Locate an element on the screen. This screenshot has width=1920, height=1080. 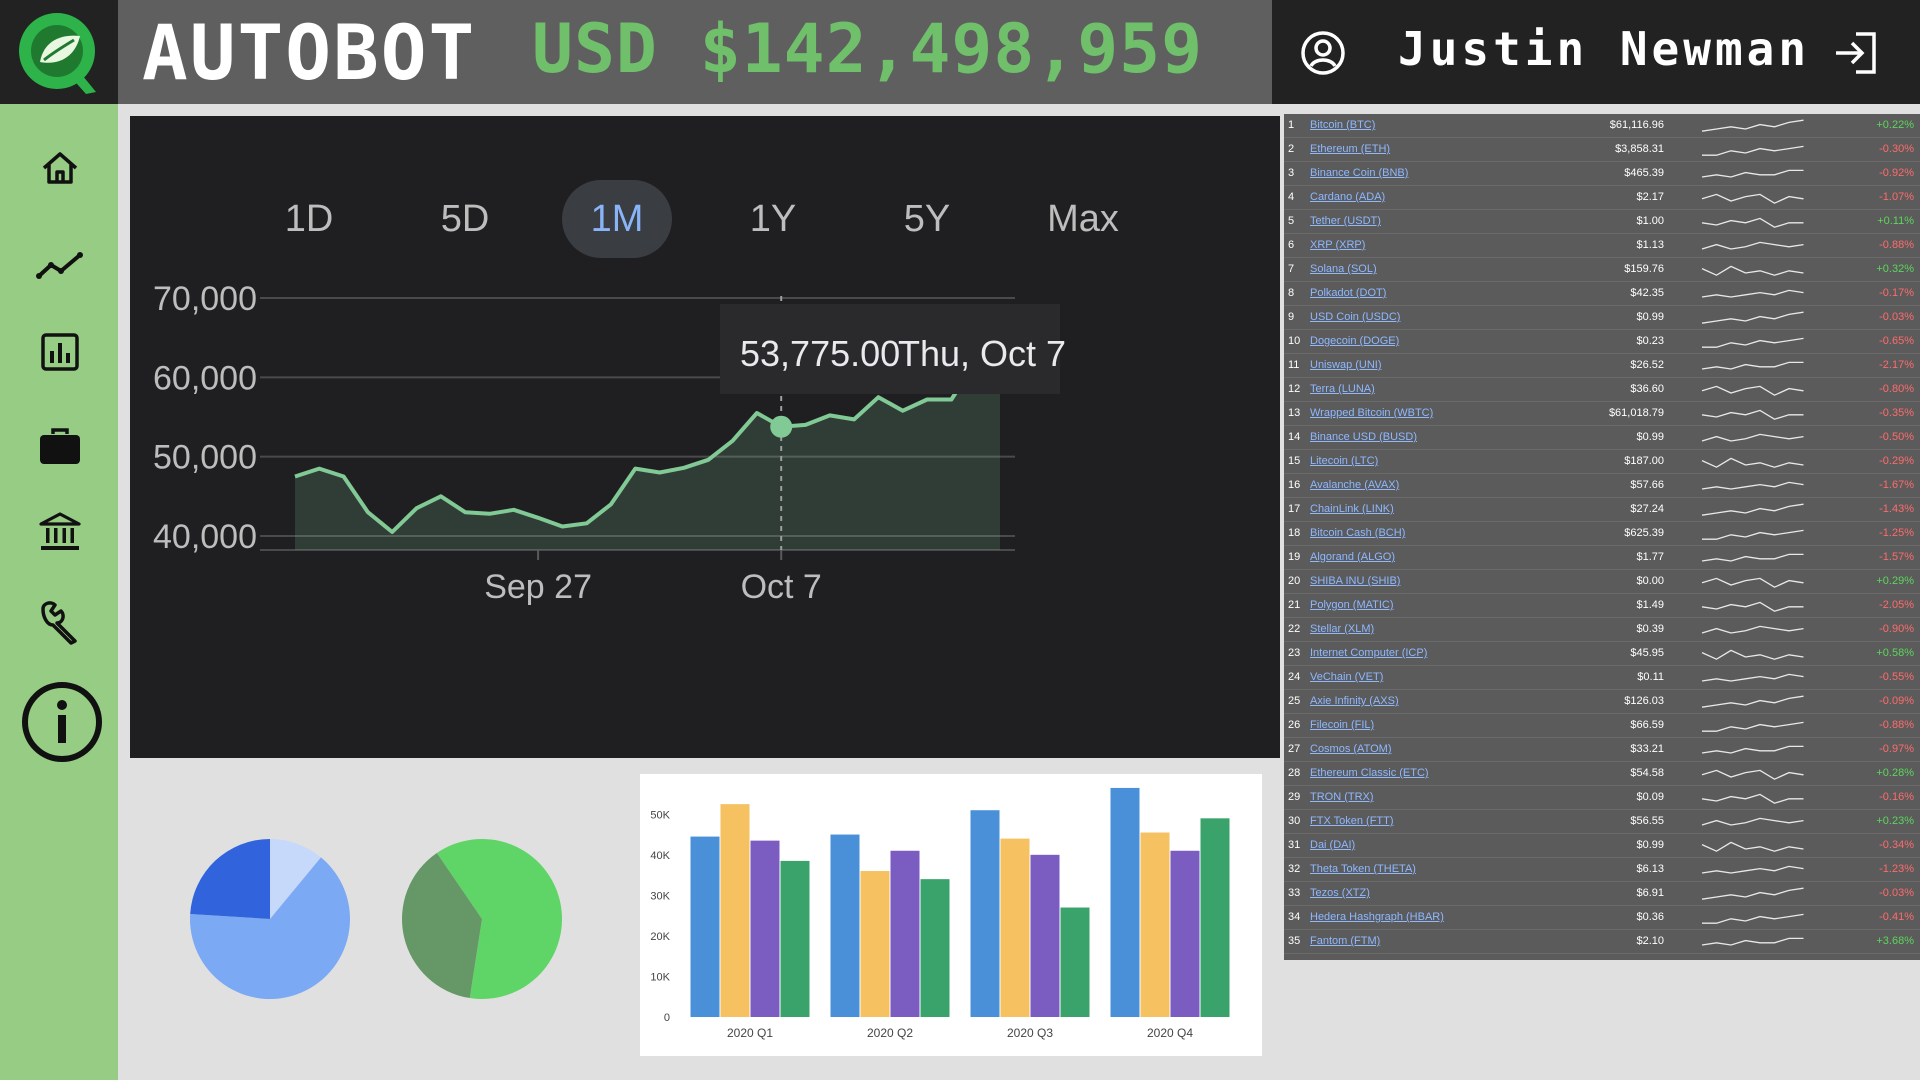
table-row: 19 Algorand (ALGO) $1.77 -1.57% is located at coordinates (1602, 558).